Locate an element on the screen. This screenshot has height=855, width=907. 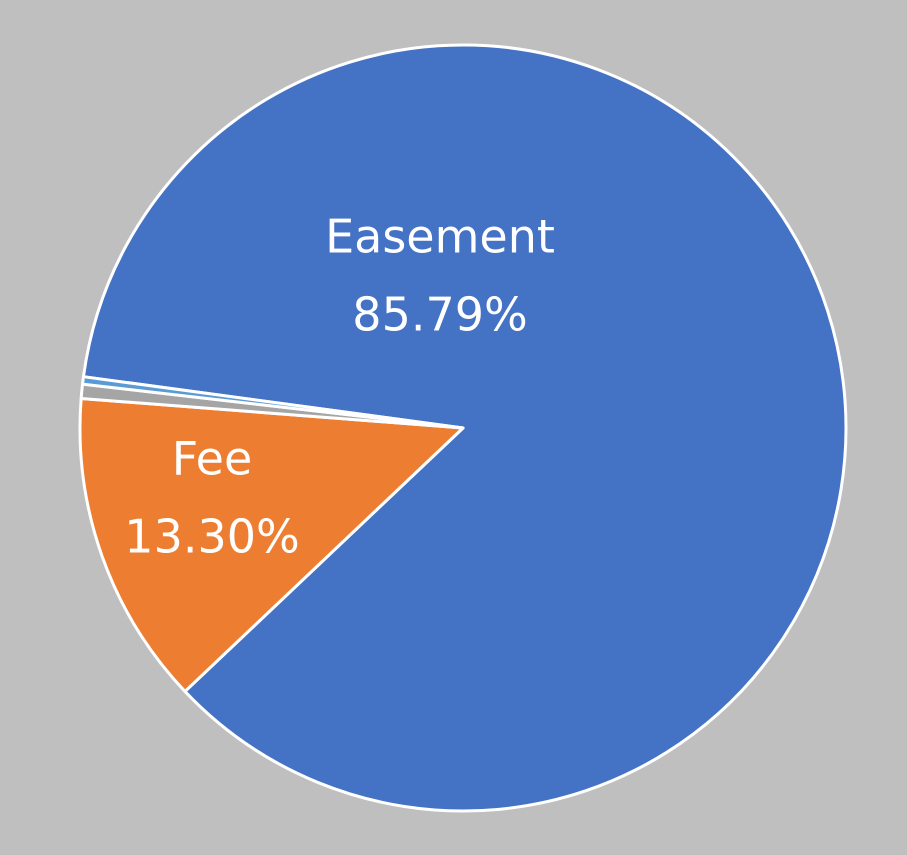
slice-value-label: 85.79% is located at coordinates (439, 315).